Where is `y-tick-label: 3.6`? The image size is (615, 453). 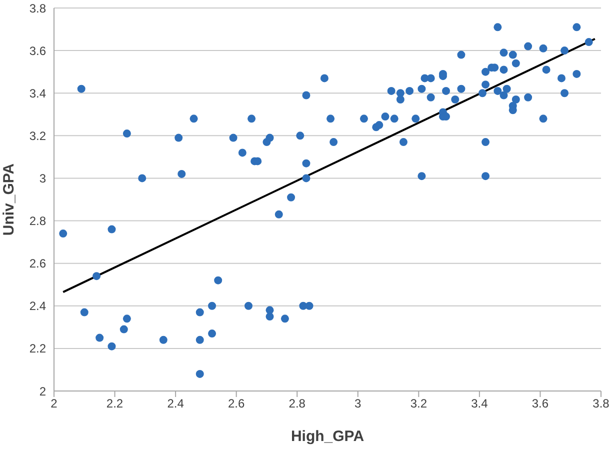 y-tick-label: 3.6 is located at coordinates (37, 51).